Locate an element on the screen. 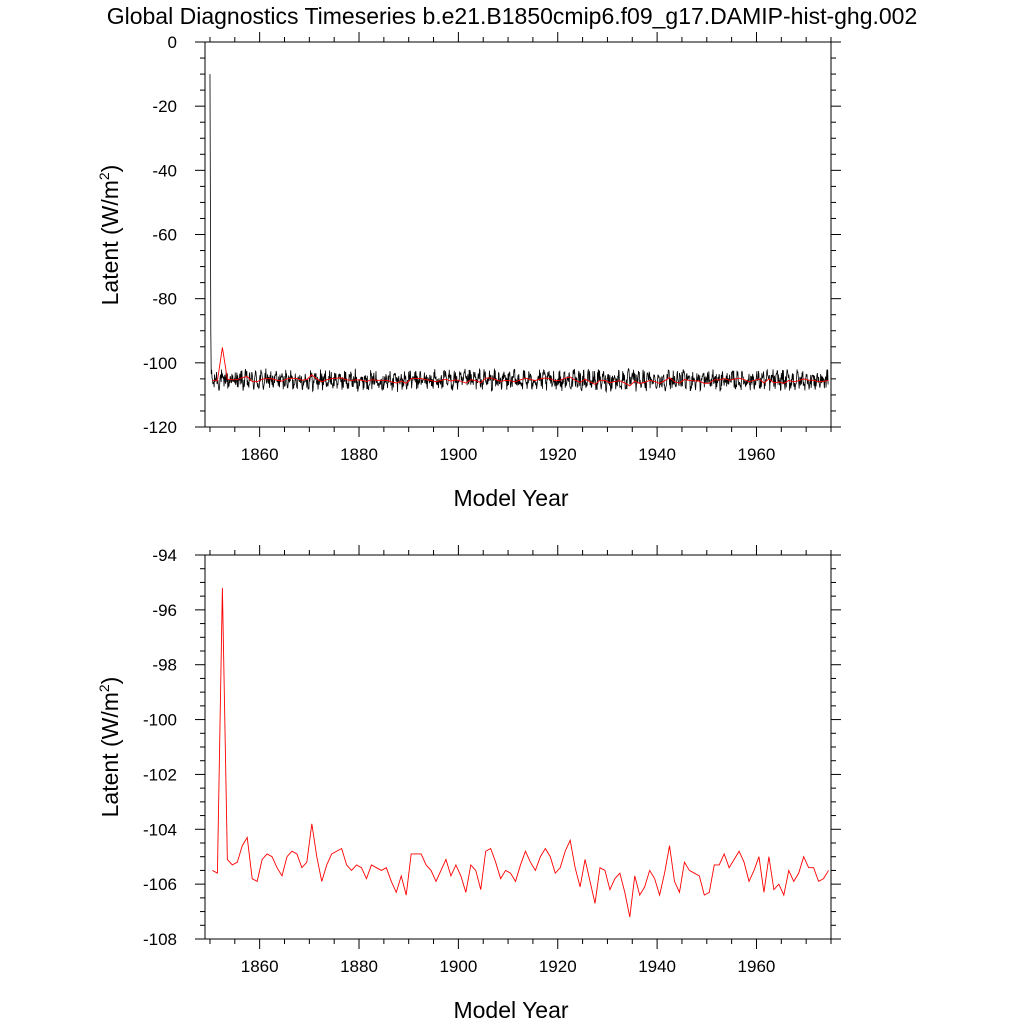 The width and height of the screenshot is (1024, 1024). panel-top-xtick-label: 1940 is located at coordinates (657, 454).